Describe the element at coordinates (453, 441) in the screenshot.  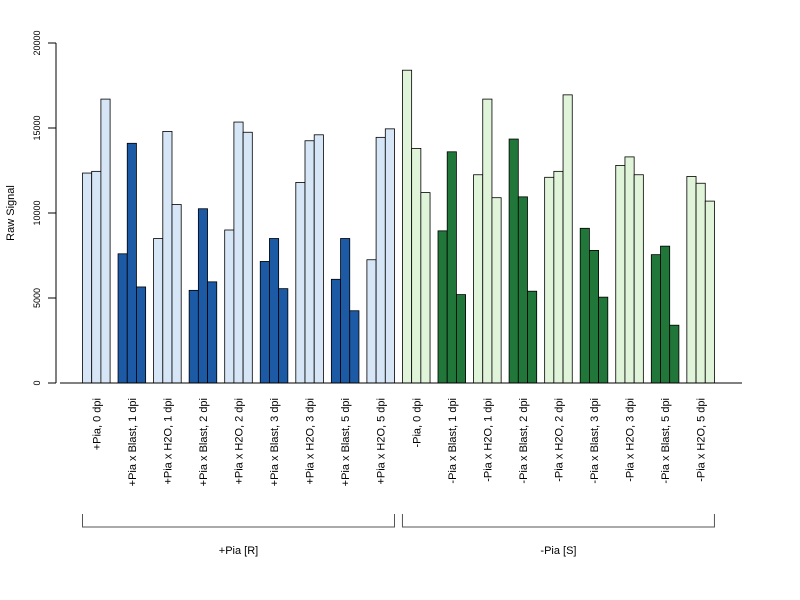
I see `category-label-10: -Pia x Blast, 1 dpi` at that location.